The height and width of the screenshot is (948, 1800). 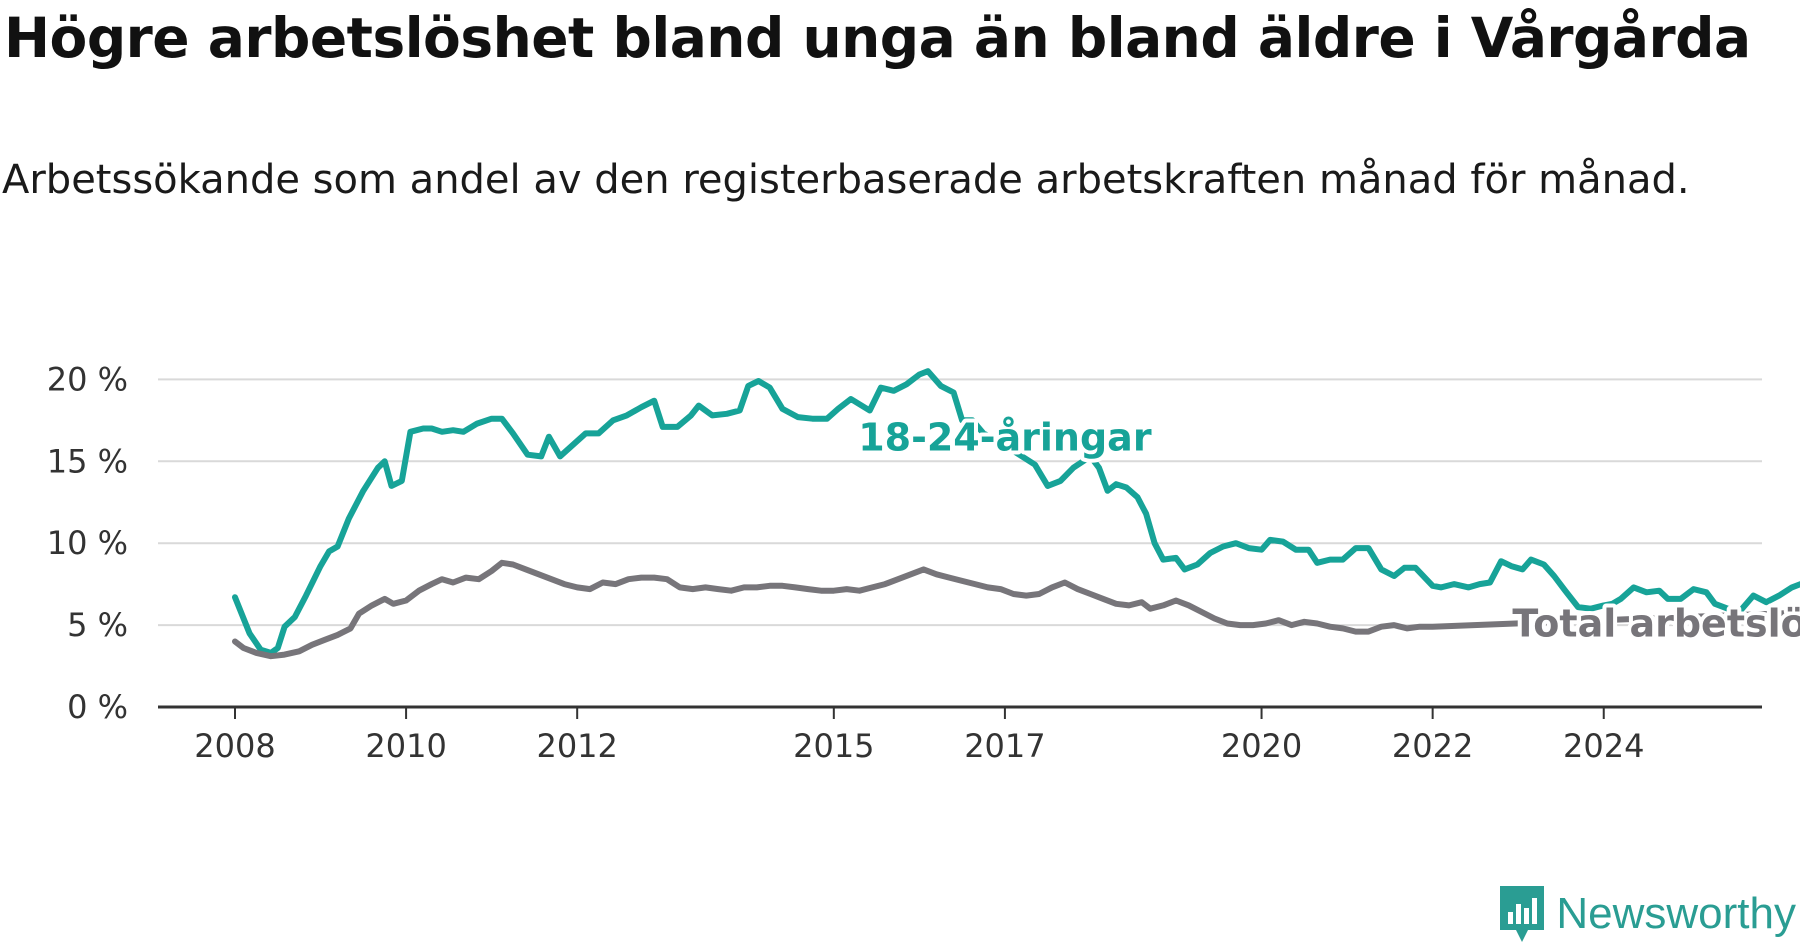 I want to click on y-tick-label: 10 %, so click(x=87, y=543).